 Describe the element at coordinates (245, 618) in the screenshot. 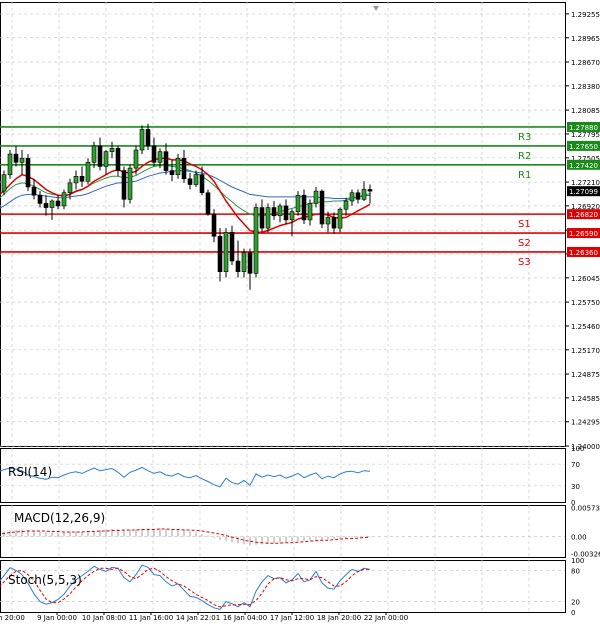

I see `x-tick-label: 16 Jan 04:00` at that location.